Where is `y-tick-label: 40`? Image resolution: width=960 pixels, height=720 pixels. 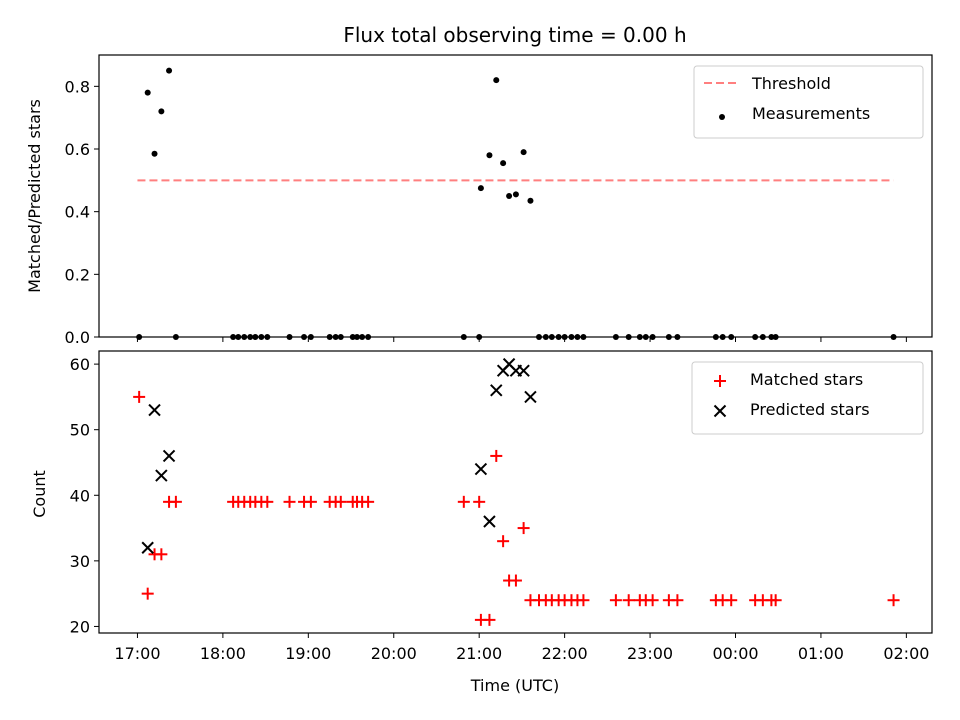 y-tick-label: 40 is located at coordinates (80, 495).